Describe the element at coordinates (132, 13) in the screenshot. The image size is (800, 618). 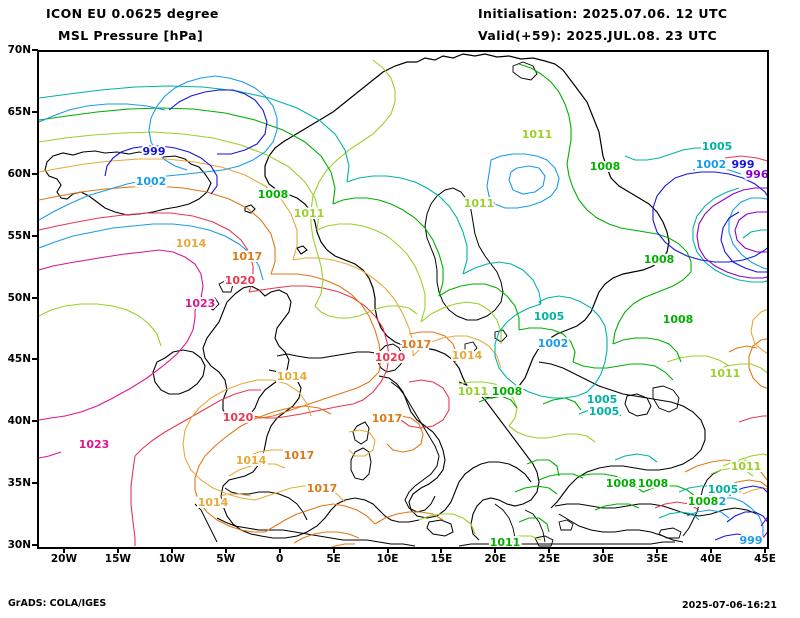
I see `model-title: ICON EU 0.0625 degree` at that location.